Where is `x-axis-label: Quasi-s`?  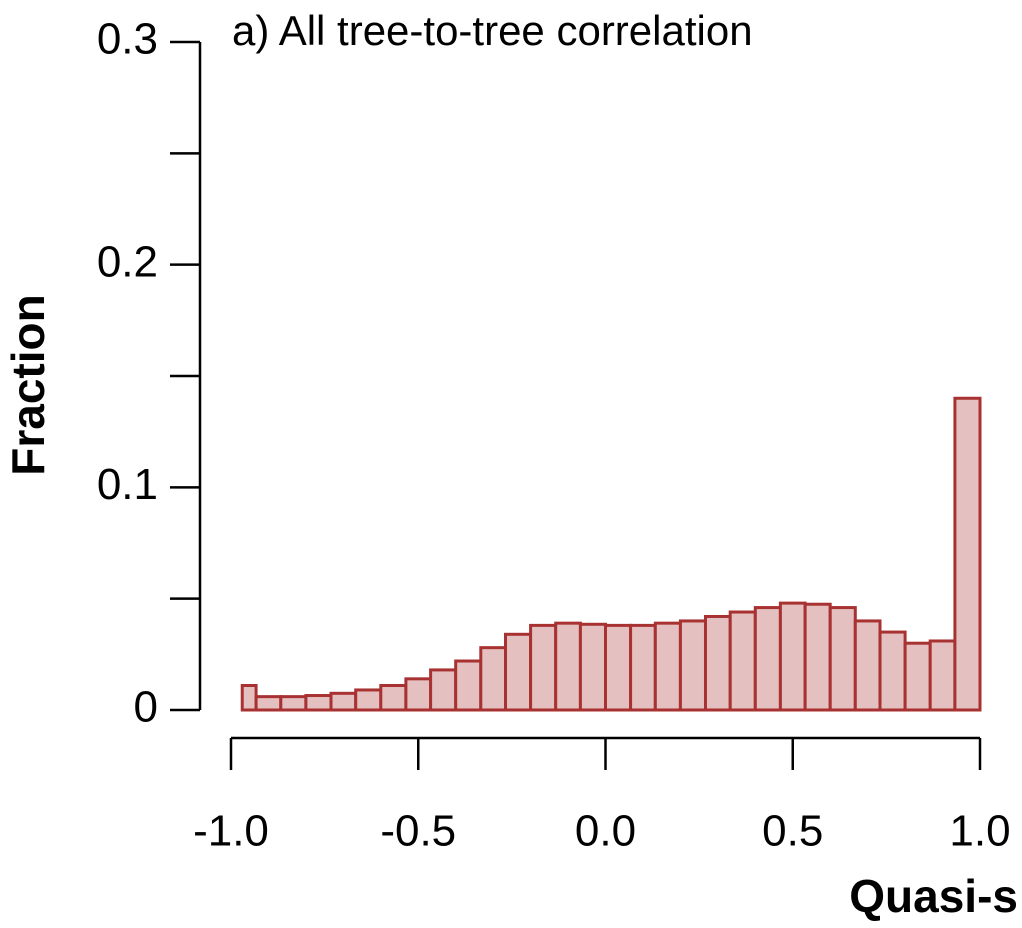 x-axis-label: Quasi-s is located at coordinates (933, 896).